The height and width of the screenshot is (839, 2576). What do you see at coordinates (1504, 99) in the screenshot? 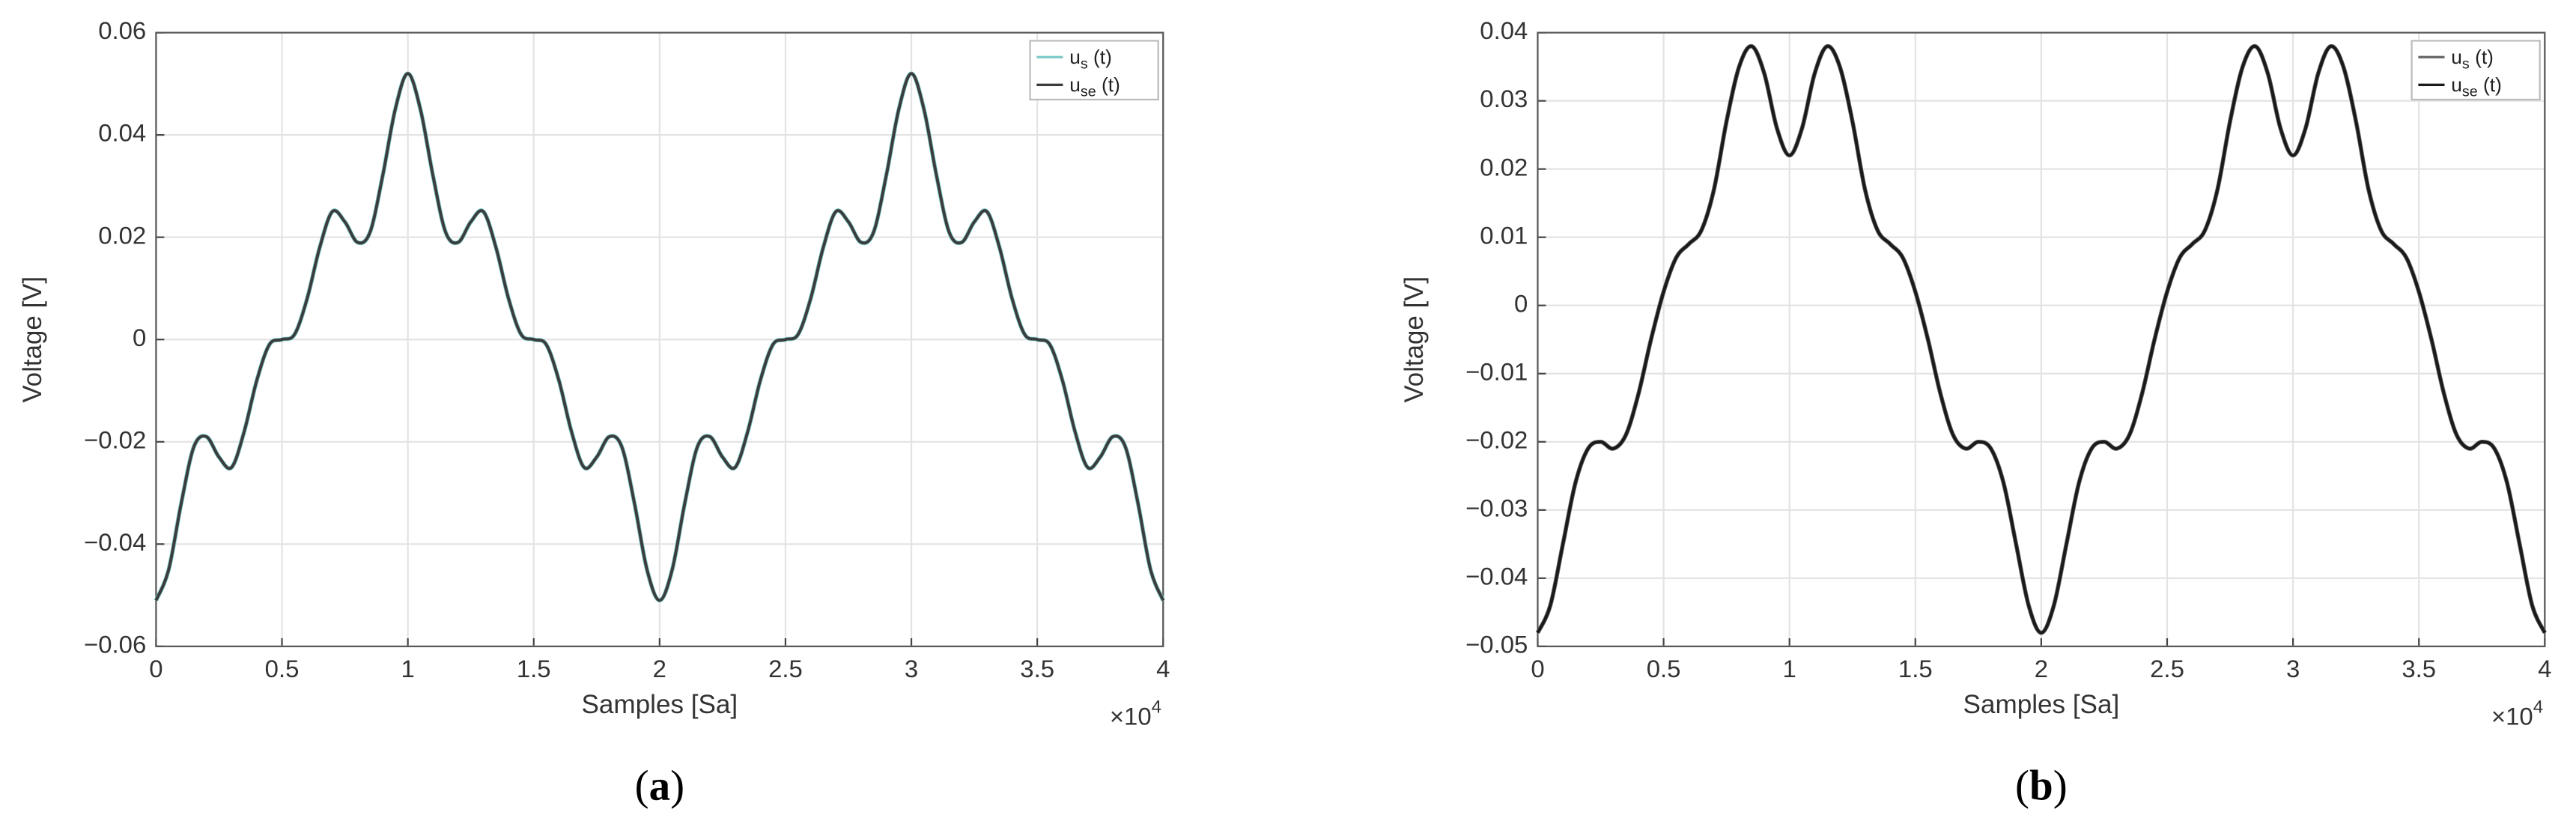
I see `y-tick-label: 0.03` at bounding box center [1504, 99].